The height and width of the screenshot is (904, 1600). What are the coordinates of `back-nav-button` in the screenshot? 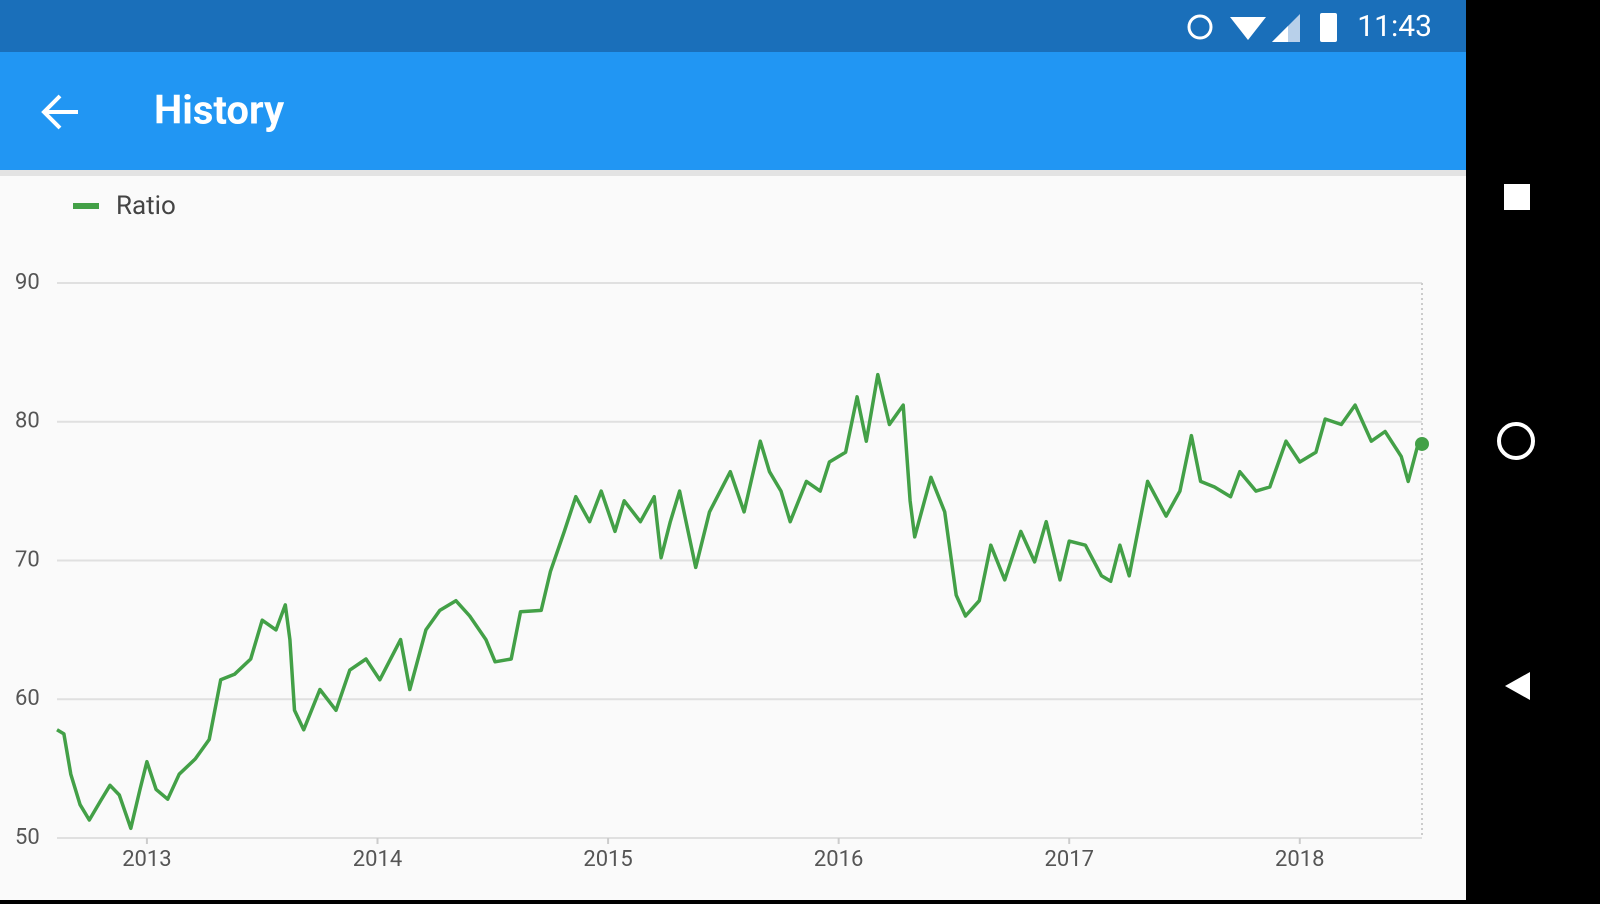 It's located at (1517, 686).